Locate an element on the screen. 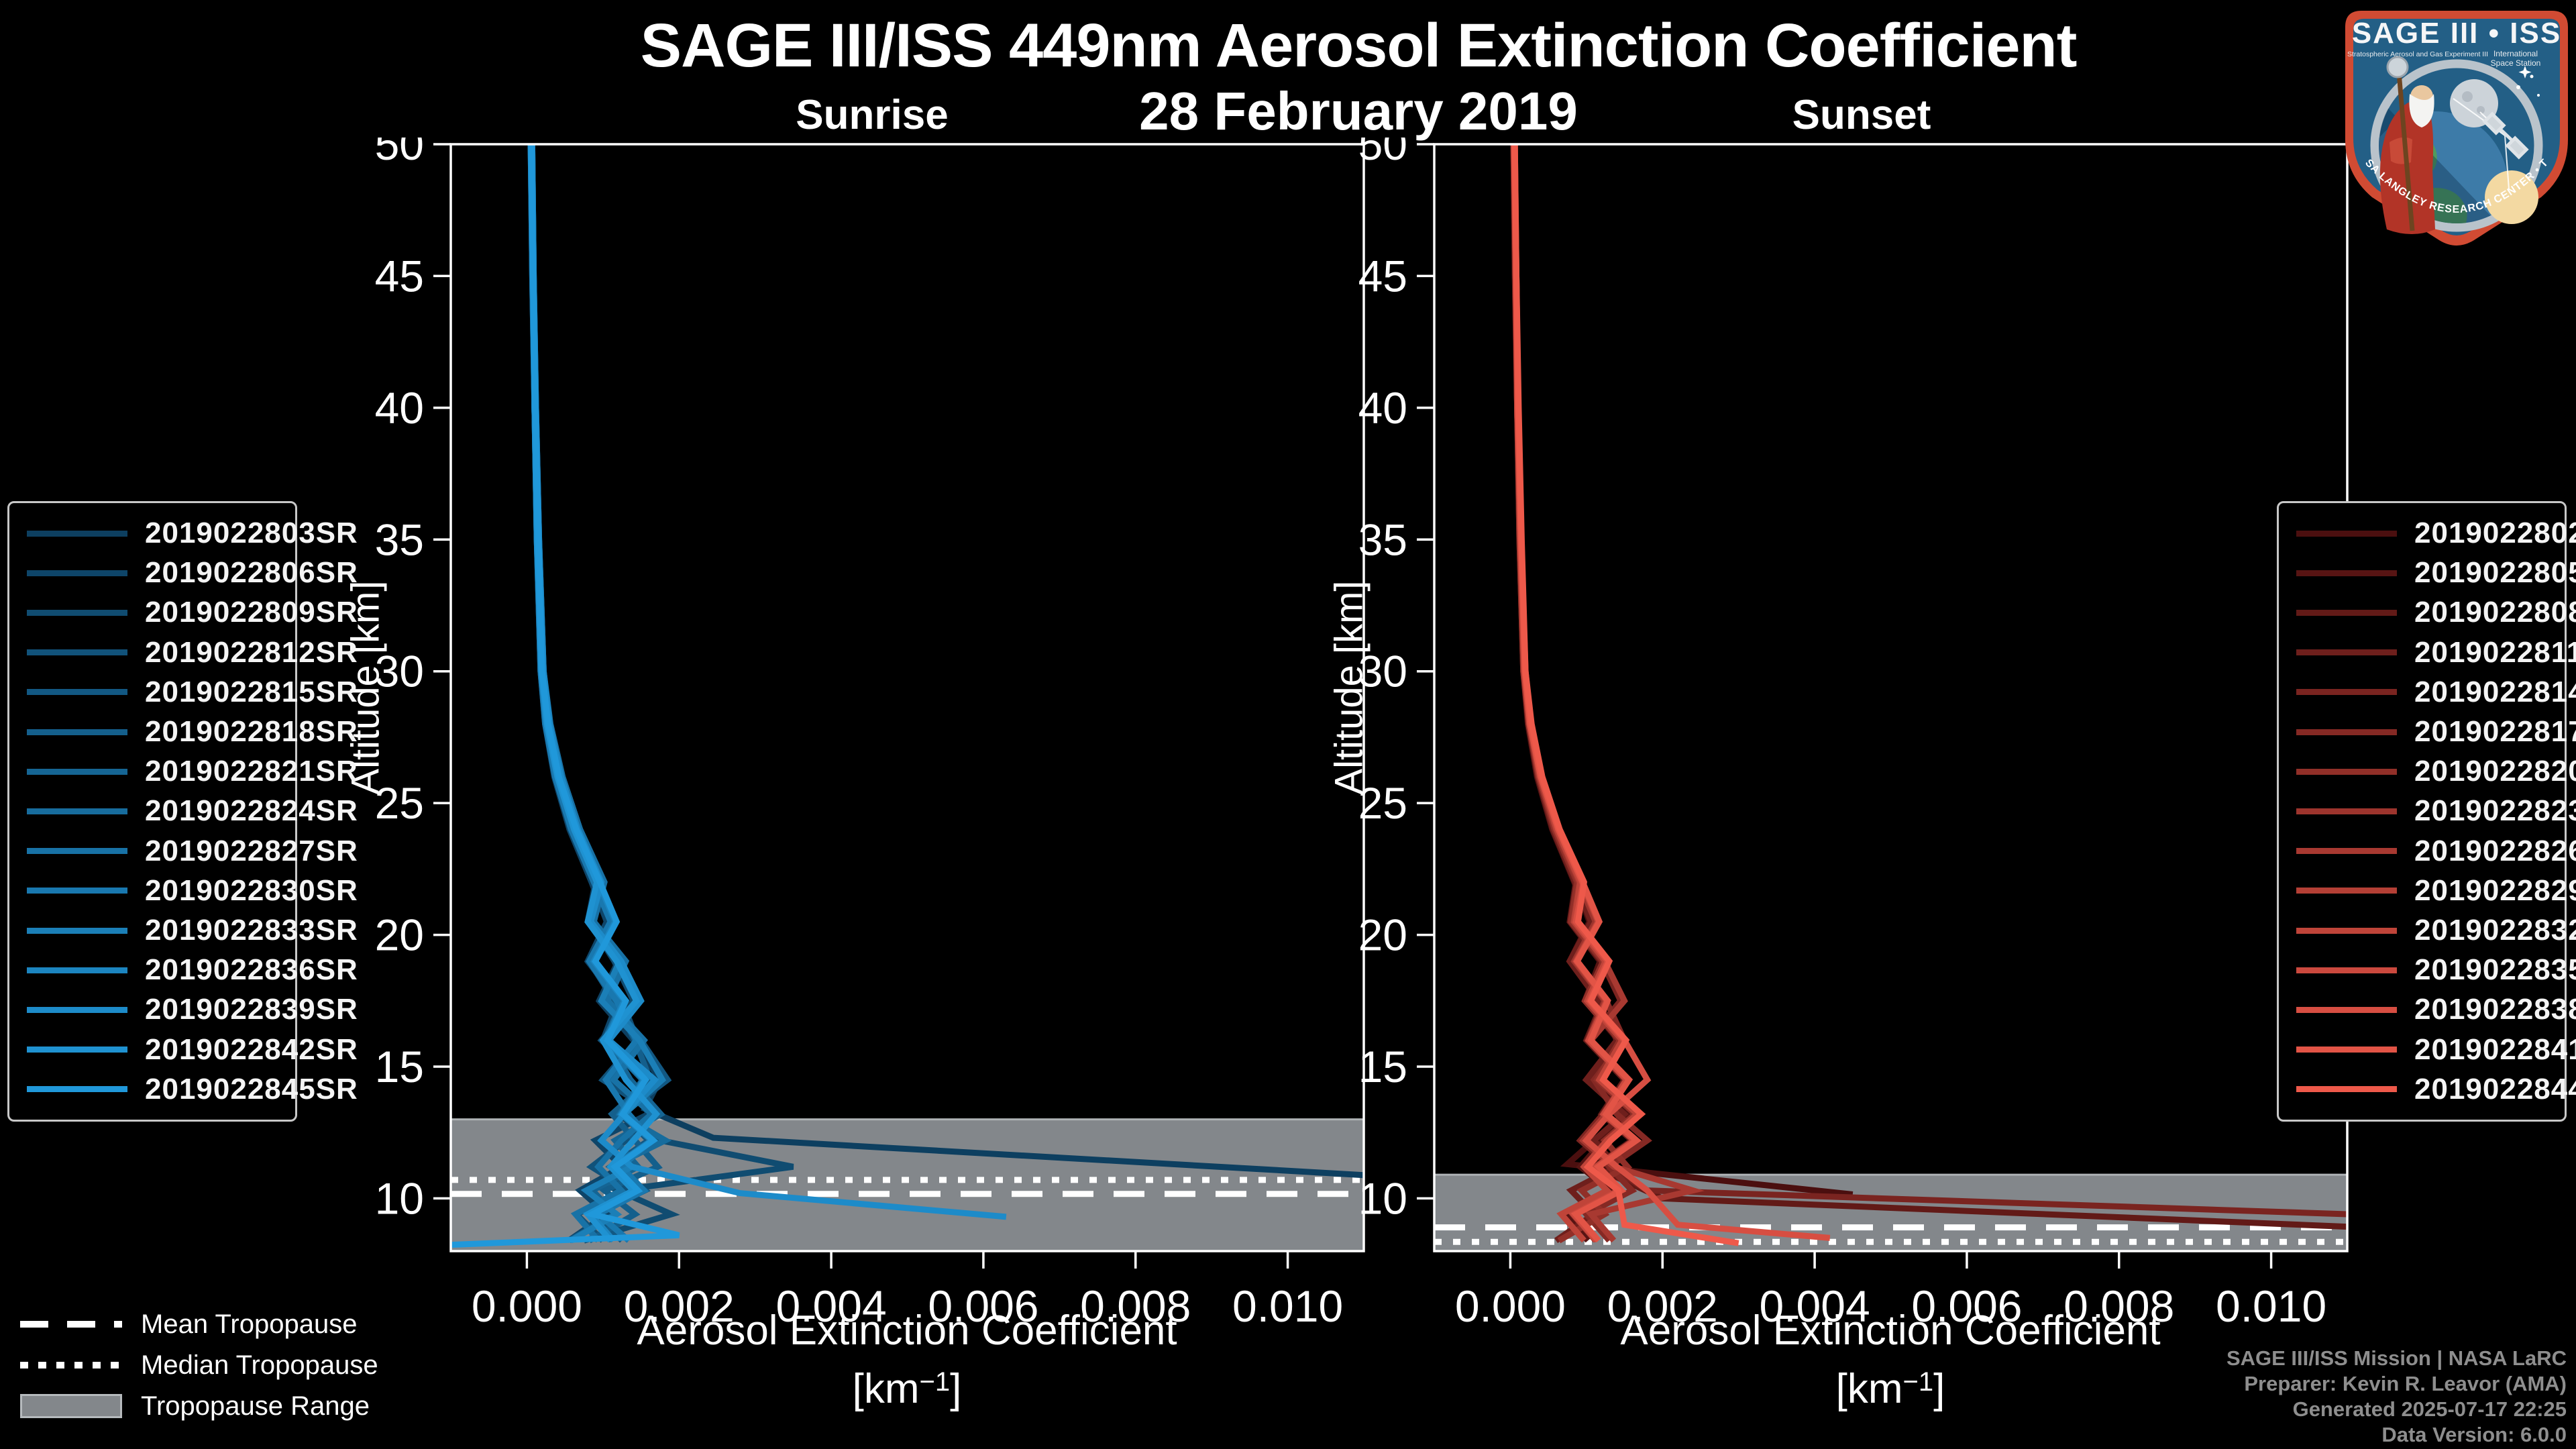 The width and height of the screenshot is (2576, 1449). logo-title: SAGE III • ISS is located at coordinates (2456, 33).